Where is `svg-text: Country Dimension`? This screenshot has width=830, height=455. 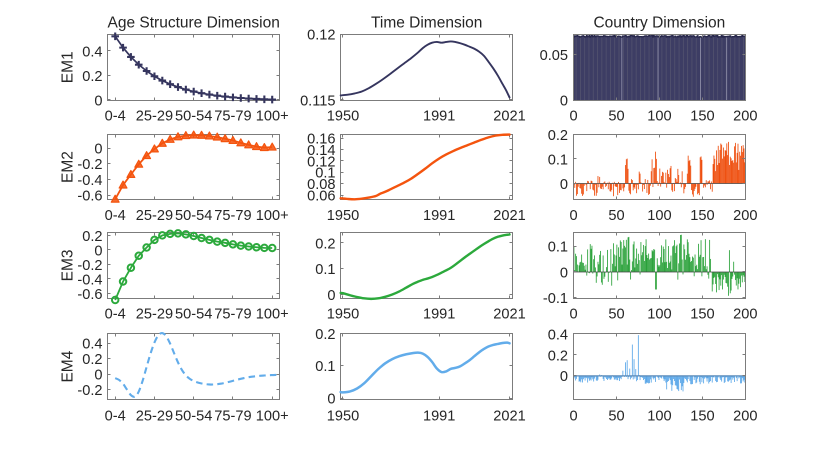
svg-text: Country Dimension is located at coordinates (659, 22).